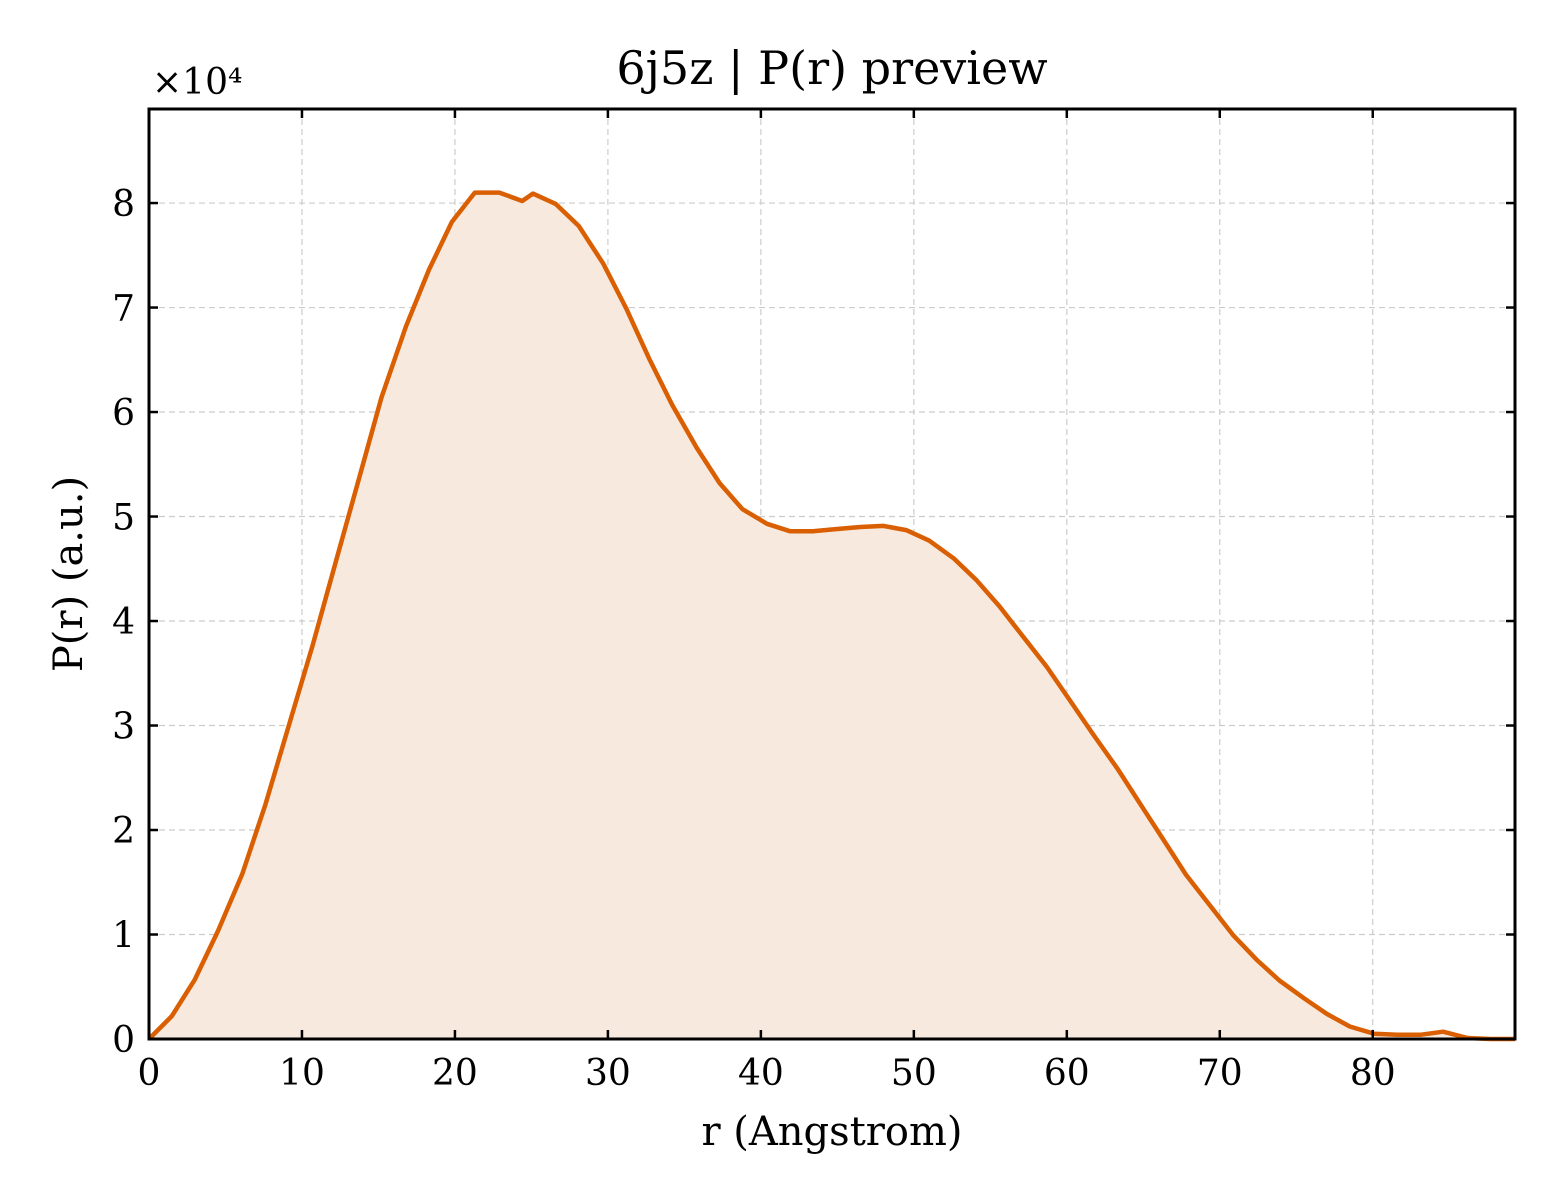 The width and height of the screenshot is (1560, 1200). What do you see at coordinates (123, 727) in the screenshot?
I see `y-tick-label: 3` at bounding box center [123, 727].